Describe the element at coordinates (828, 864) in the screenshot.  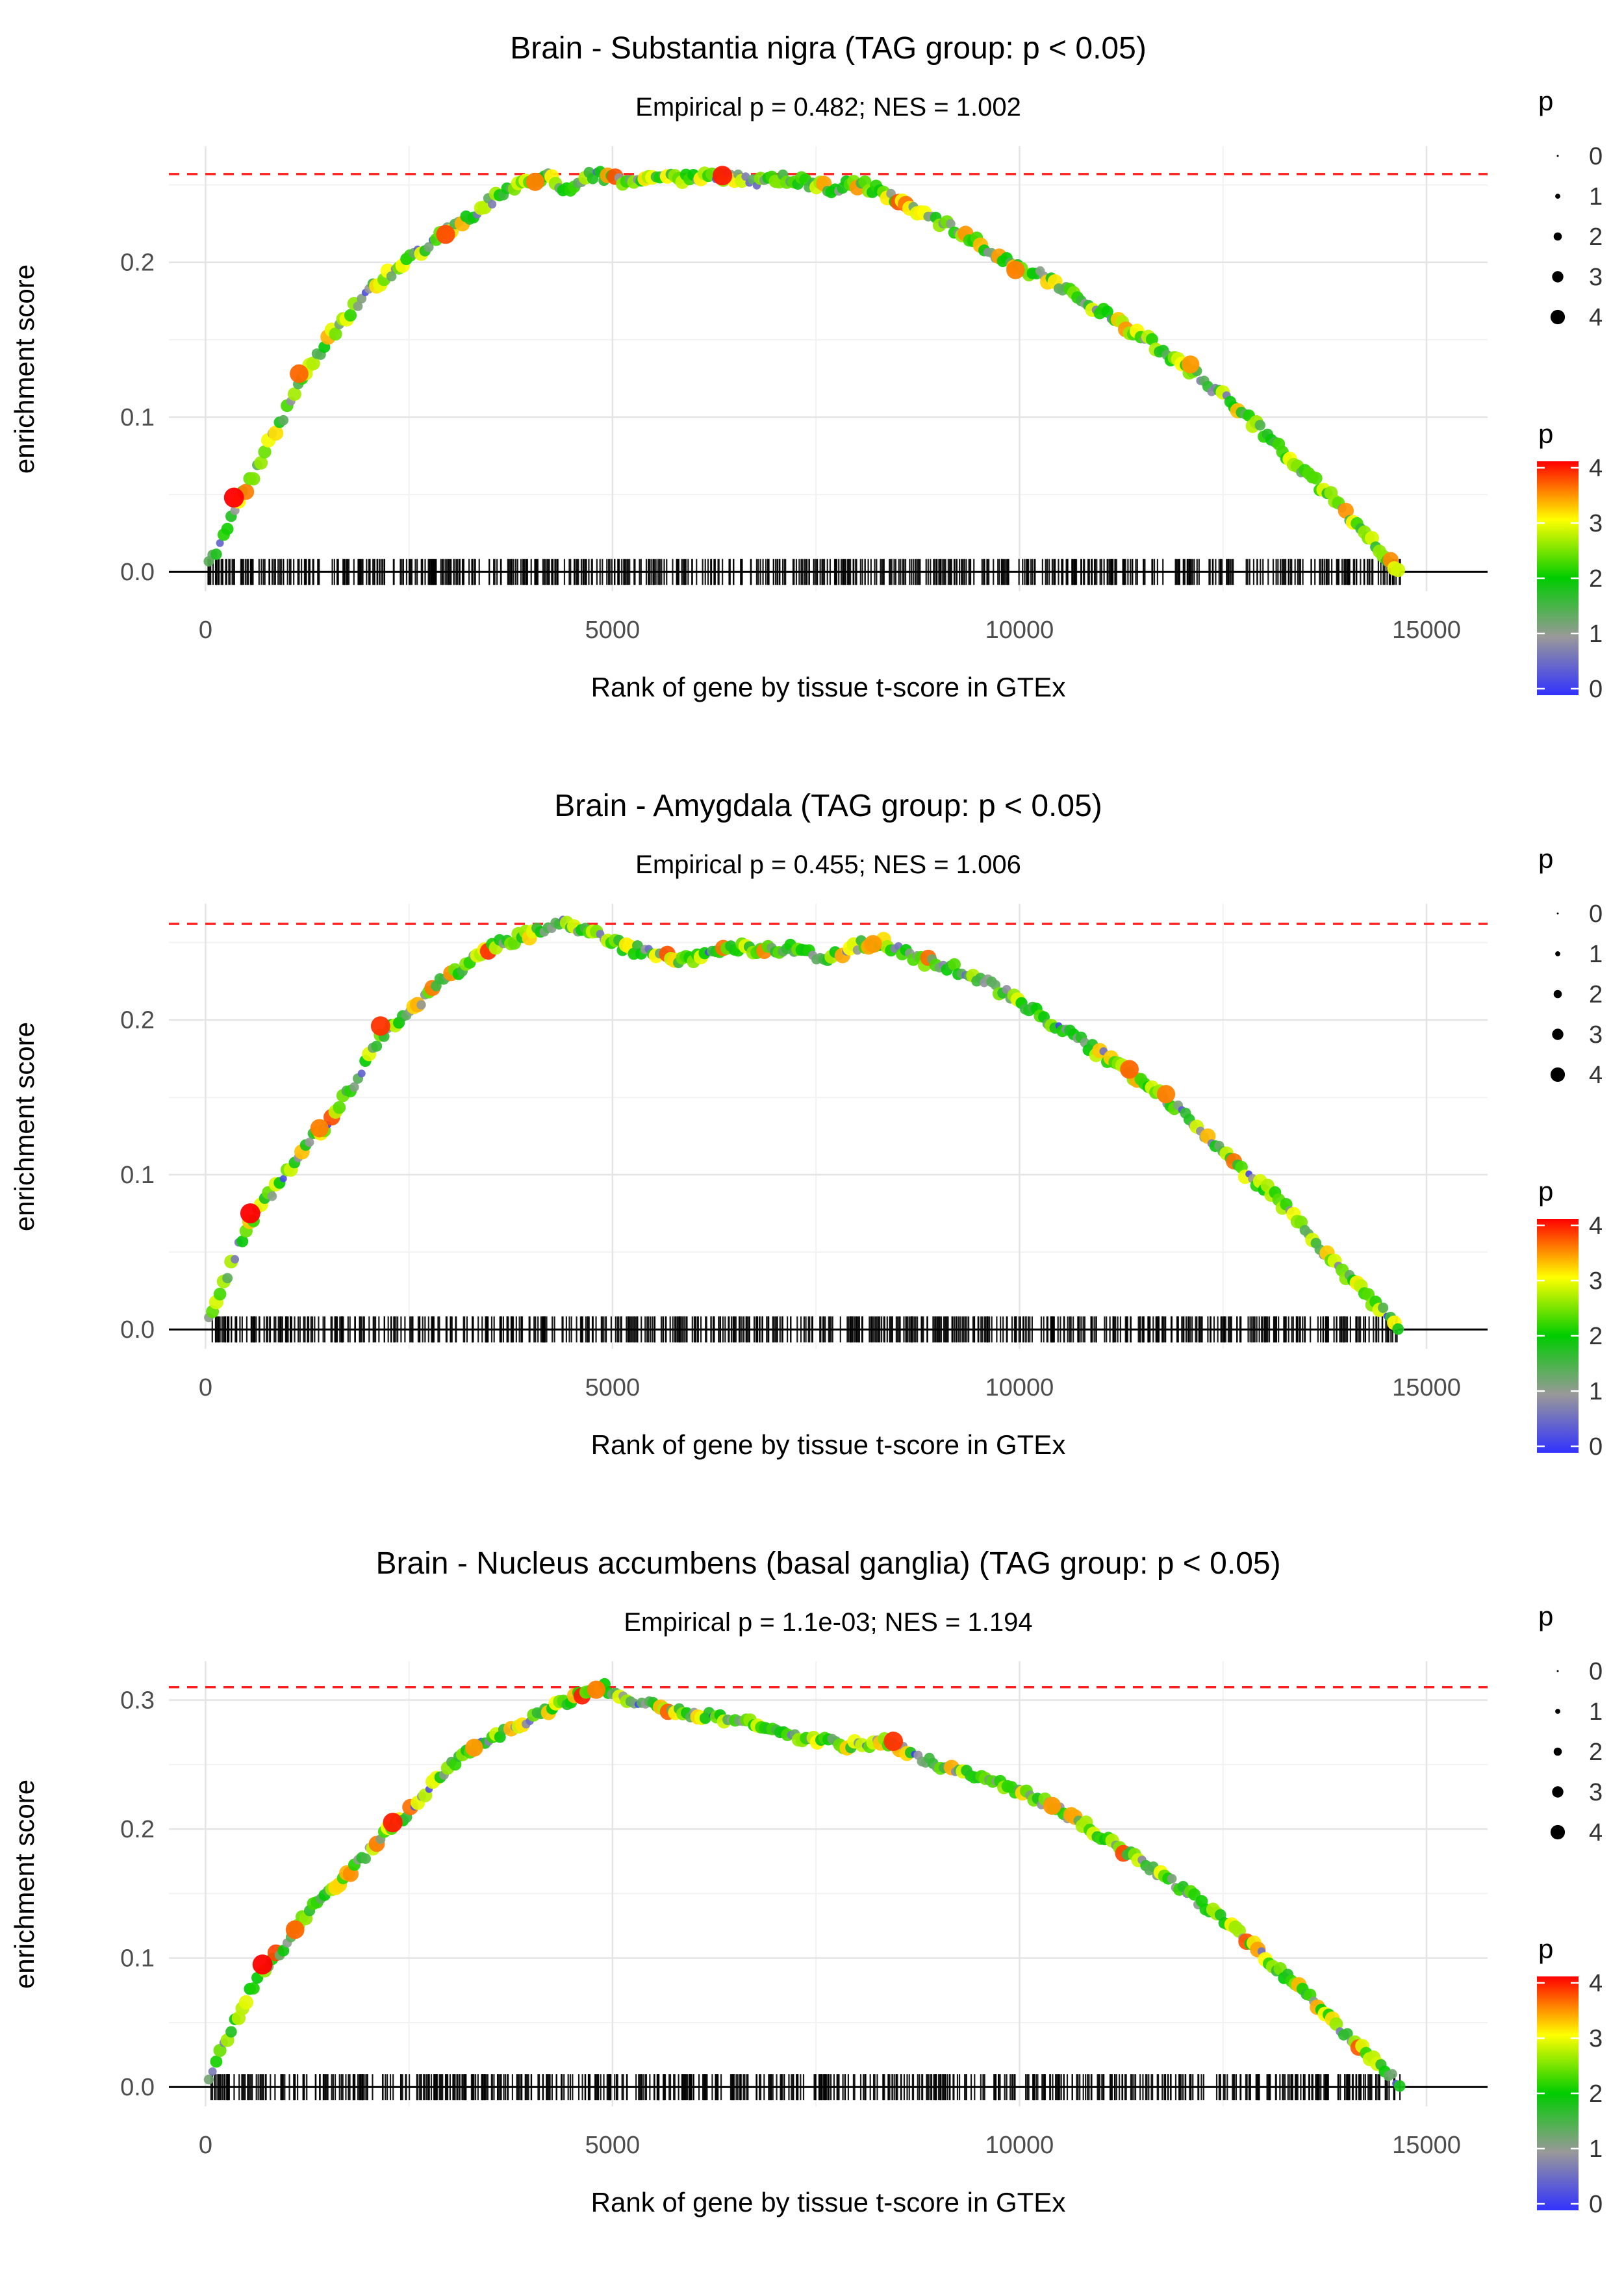
I see `chart-subtitle: Empirical p = 0.455; NES = 1.006` at that location.